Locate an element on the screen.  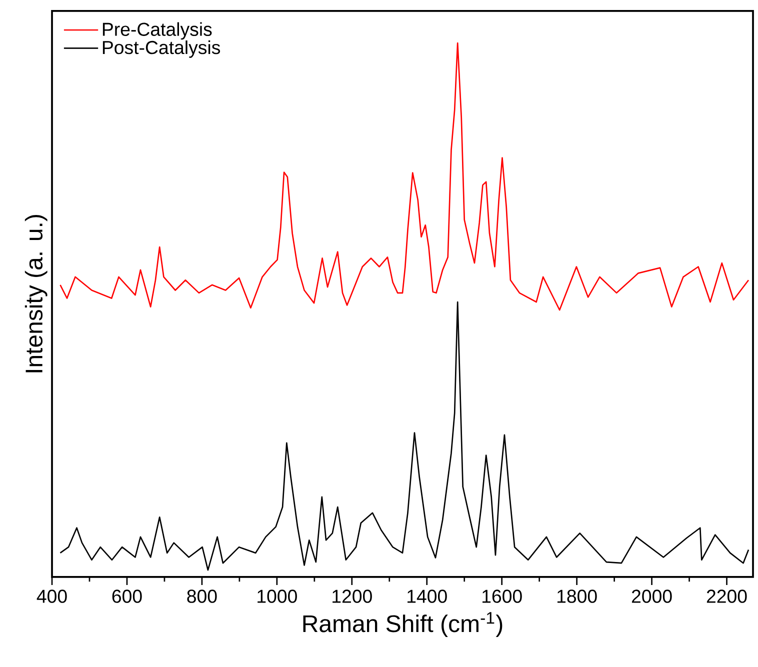
x-tick-label: 1600 is located at coordinates (502, 596).